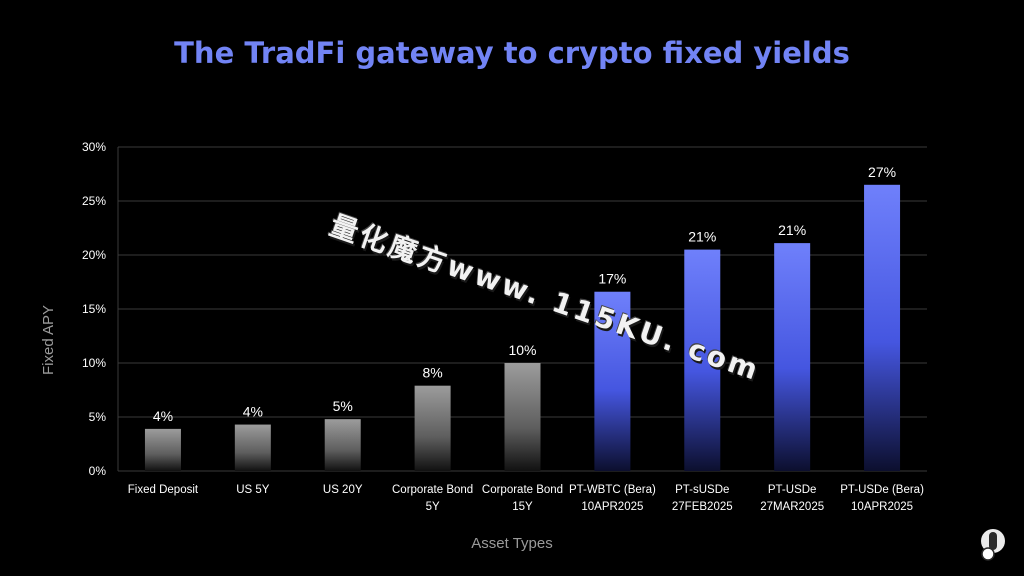  I want to click on x-tick-label: Fixed Deposit, so click(163, 490).